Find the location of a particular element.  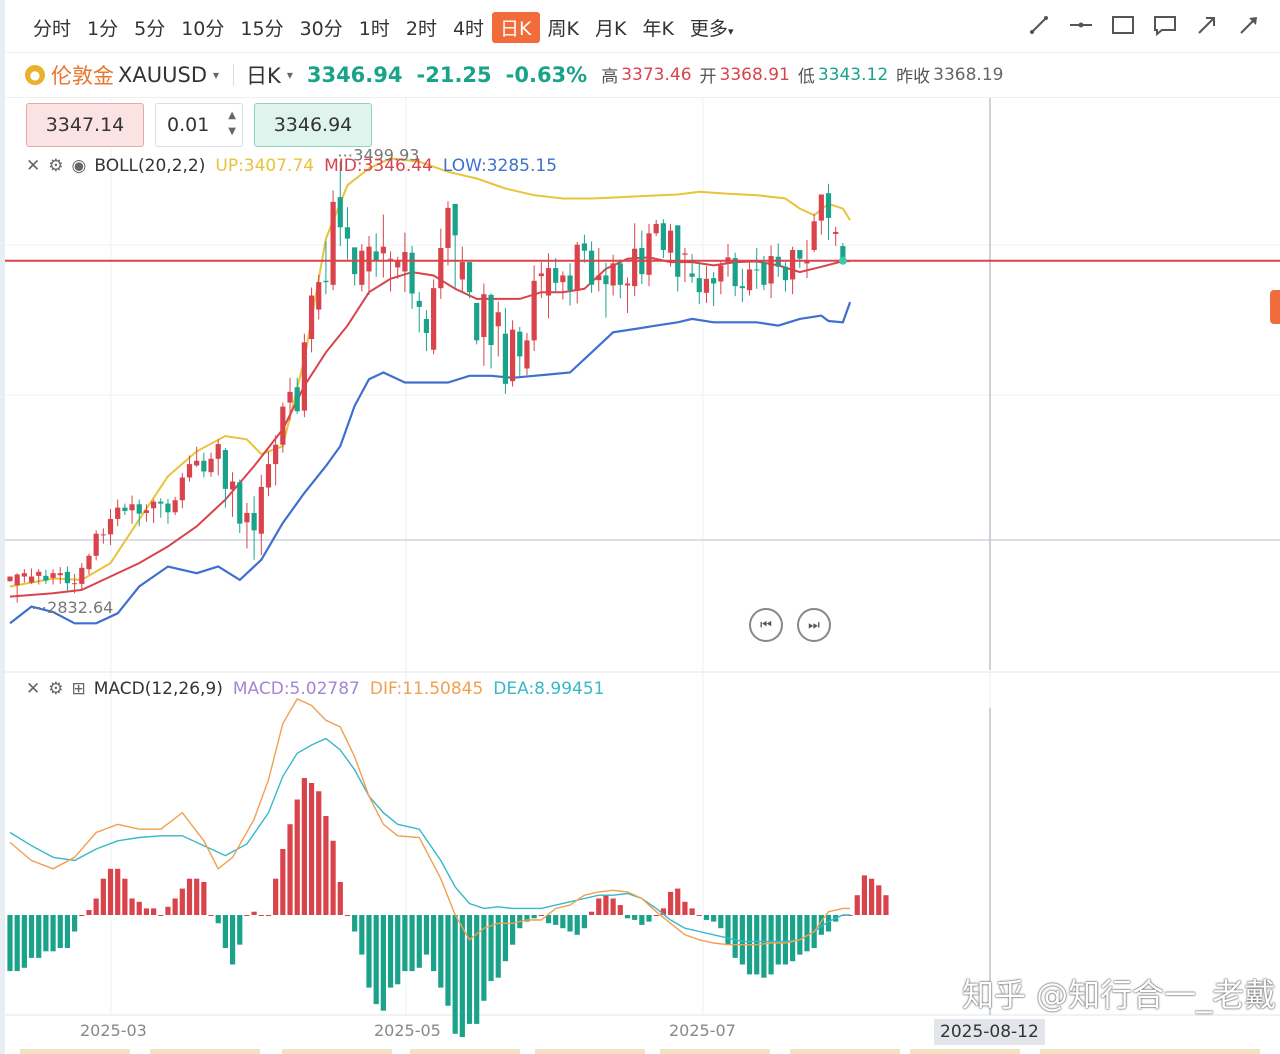

horizontal-line-icon is located at coordinates (1081, 25).